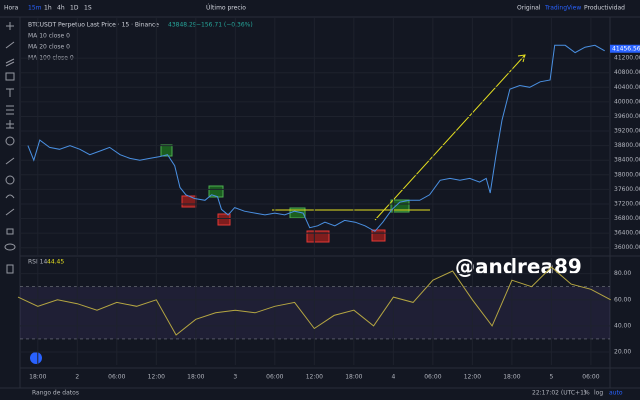  What do you see at coordinates (48, 8) in the screenshot?
I see `toolbar-button: 1h` at bounding box center [48, 8].